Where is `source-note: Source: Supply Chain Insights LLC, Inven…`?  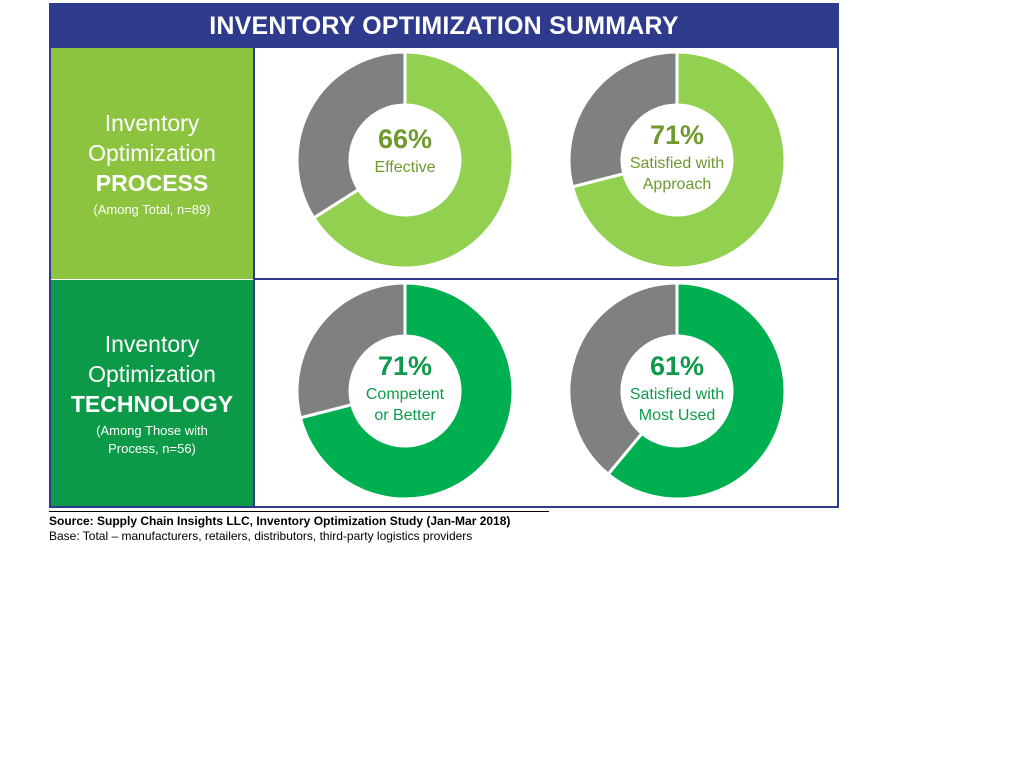 source-note: Source: Supply Chain Insights LLC, Inven… is located at coordinates (299, 527).